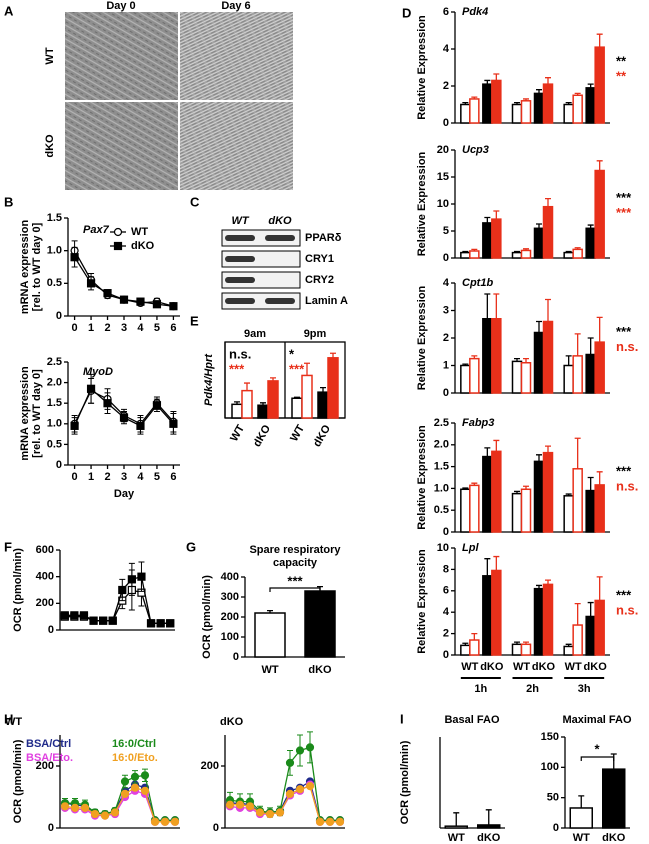  Describe the element at coordinates (297, 433) in the screenshot. I see `subcategory-label: WT` at that location.